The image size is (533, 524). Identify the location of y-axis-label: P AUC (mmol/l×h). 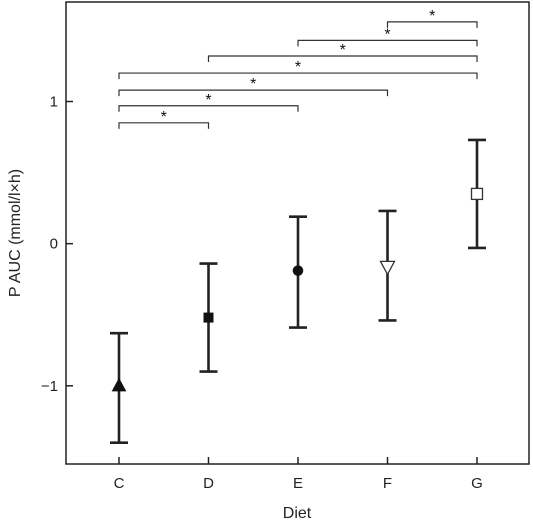
(15, 233).